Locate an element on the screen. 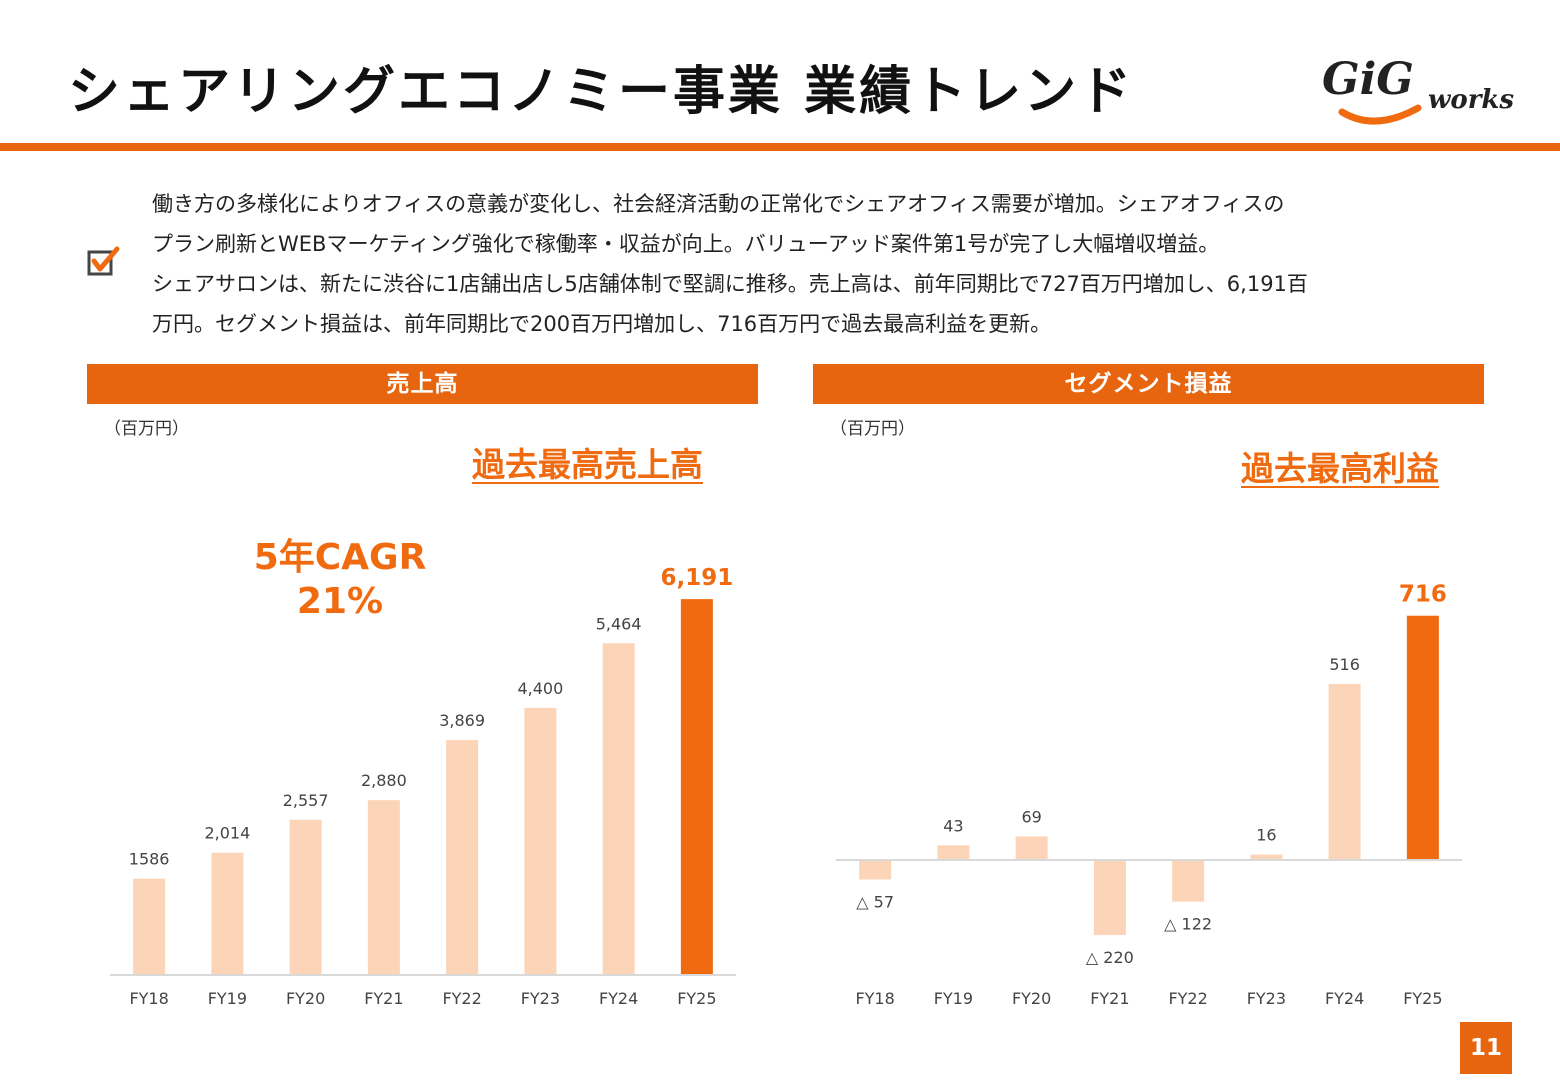  data-label-fy18: △ 57 is located at coordinates (875, 901).